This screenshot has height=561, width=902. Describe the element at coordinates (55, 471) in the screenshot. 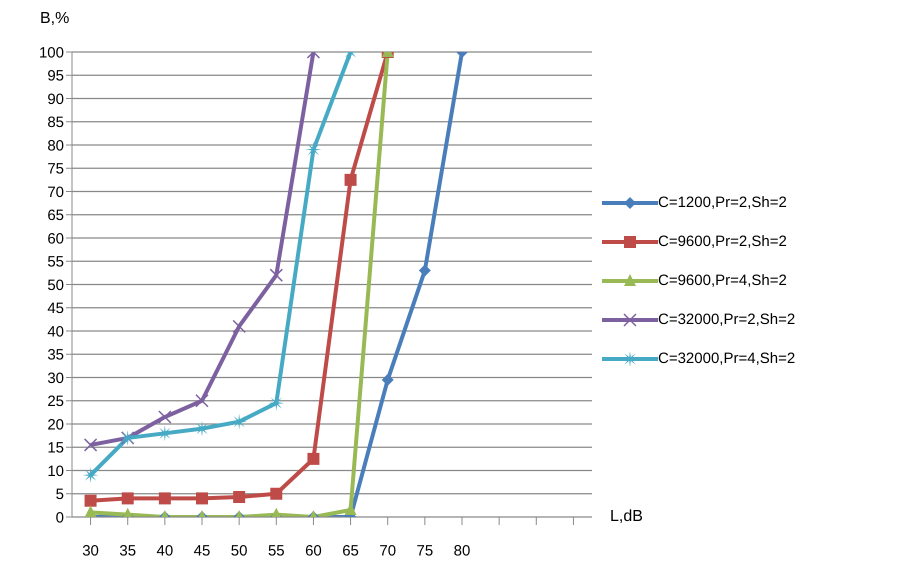

I see `y-tick-label: 10` at that location.